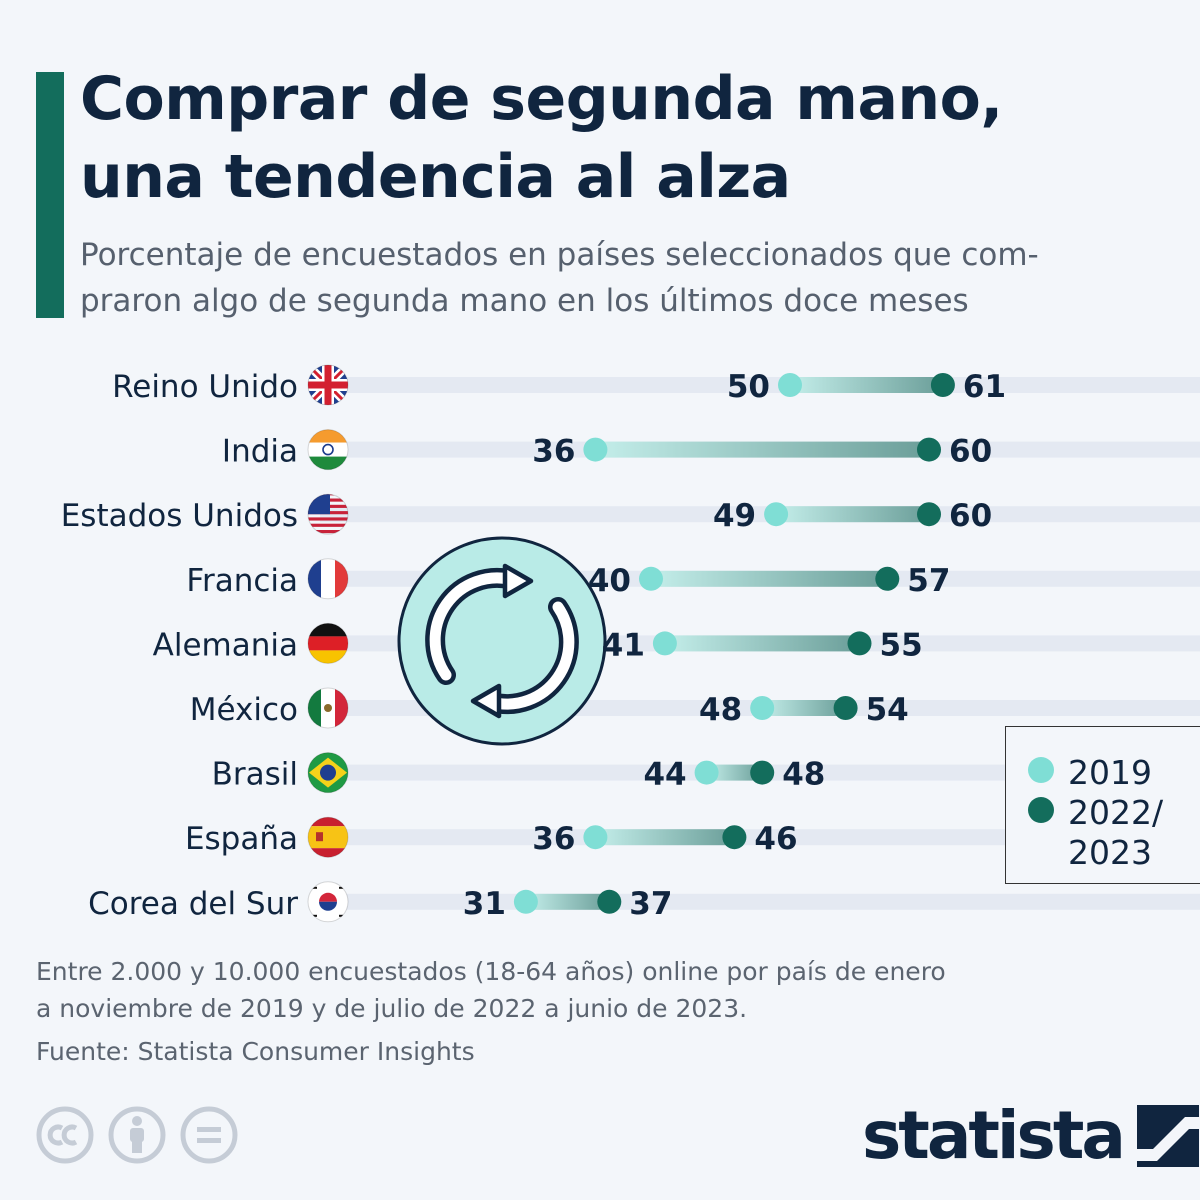 The image size is (1200, 1200). Describe the element at coordinates (541, 99) in the screenshot. I see `title-line-1: Comprar de segunda mano,` at that location.